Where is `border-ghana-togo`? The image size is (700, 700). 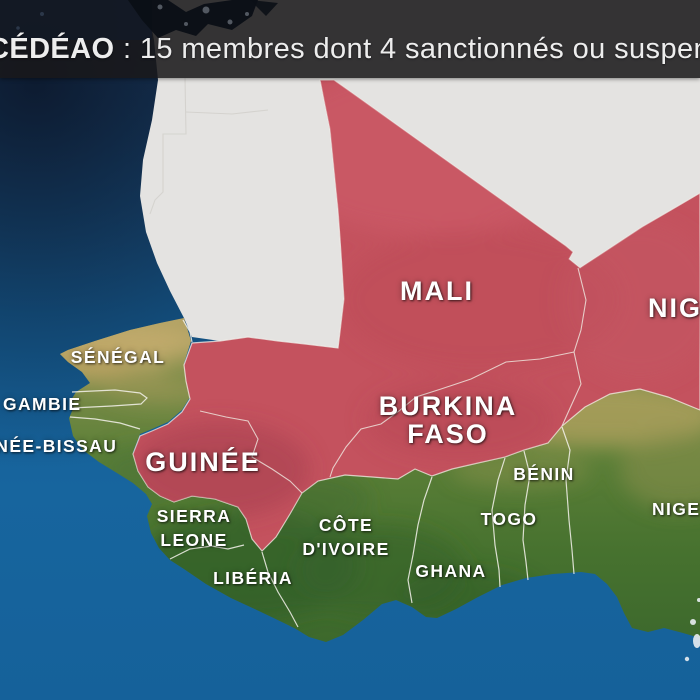 border-ghana-togo is located at coordinates (498, 522).